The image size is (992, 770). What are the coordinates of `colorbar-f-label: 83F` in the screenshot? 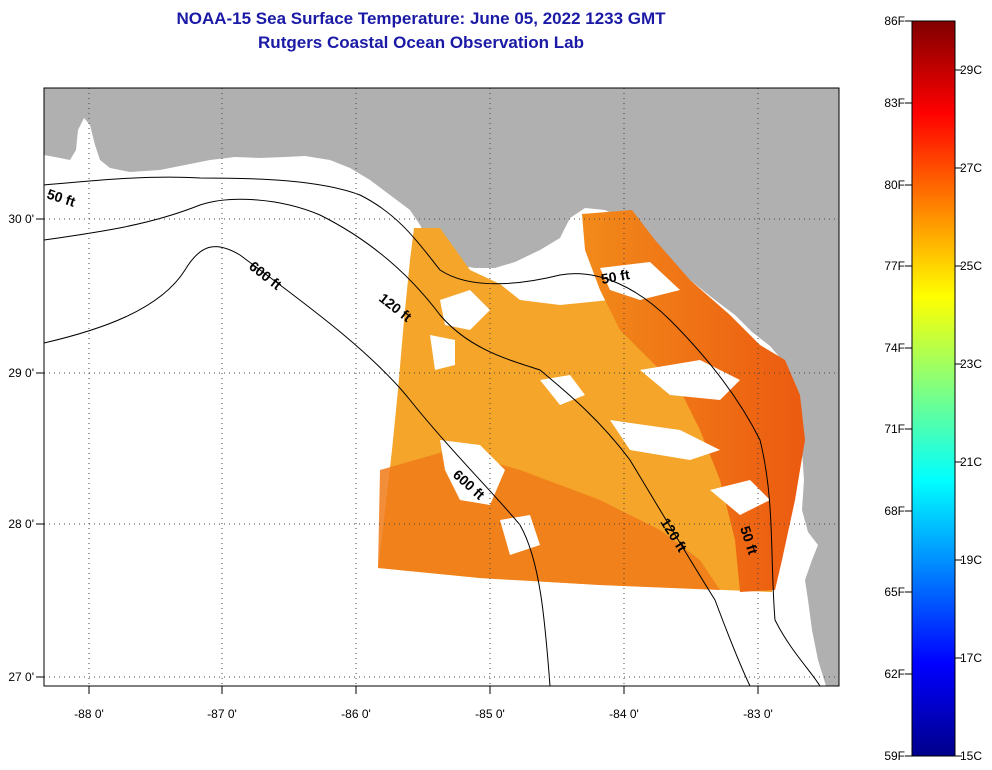 It's located at (894, 103).